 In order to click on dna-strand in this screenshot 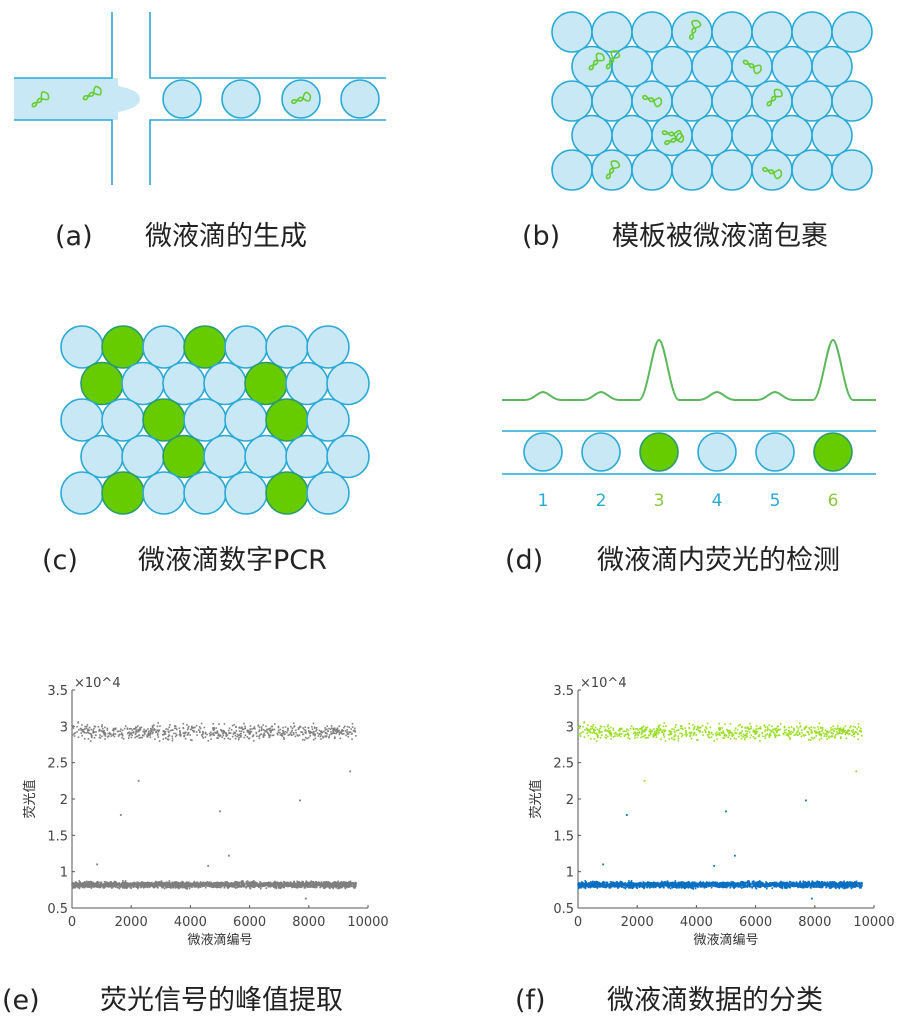, I will do `click(301, 100)`.